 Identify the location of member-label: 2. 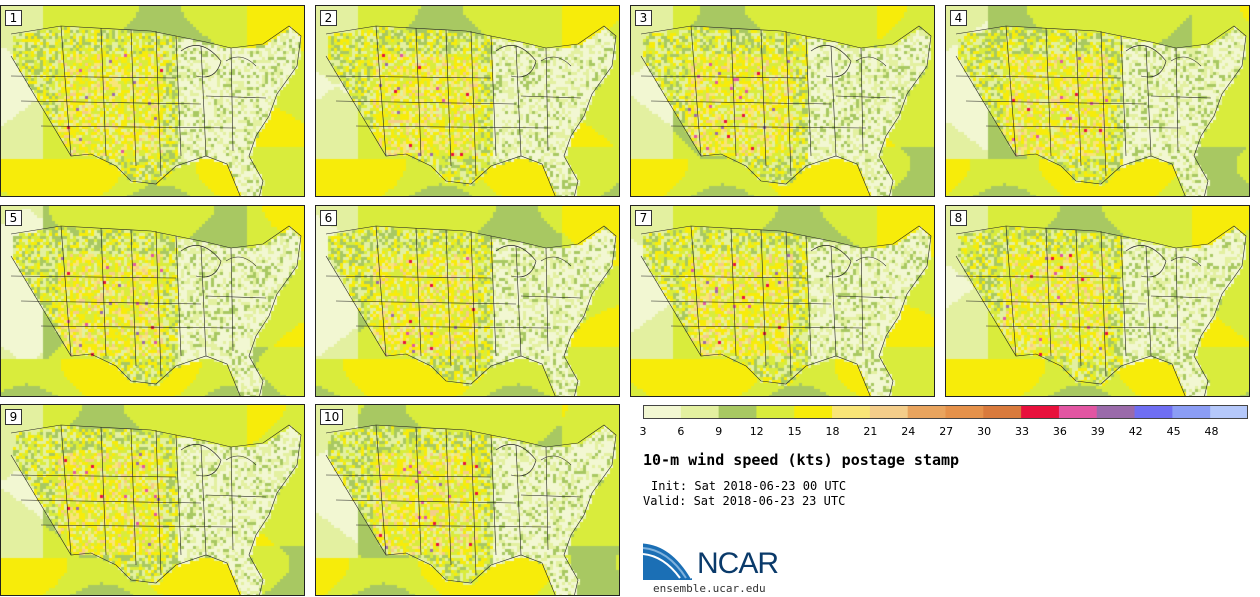
(328, 18).